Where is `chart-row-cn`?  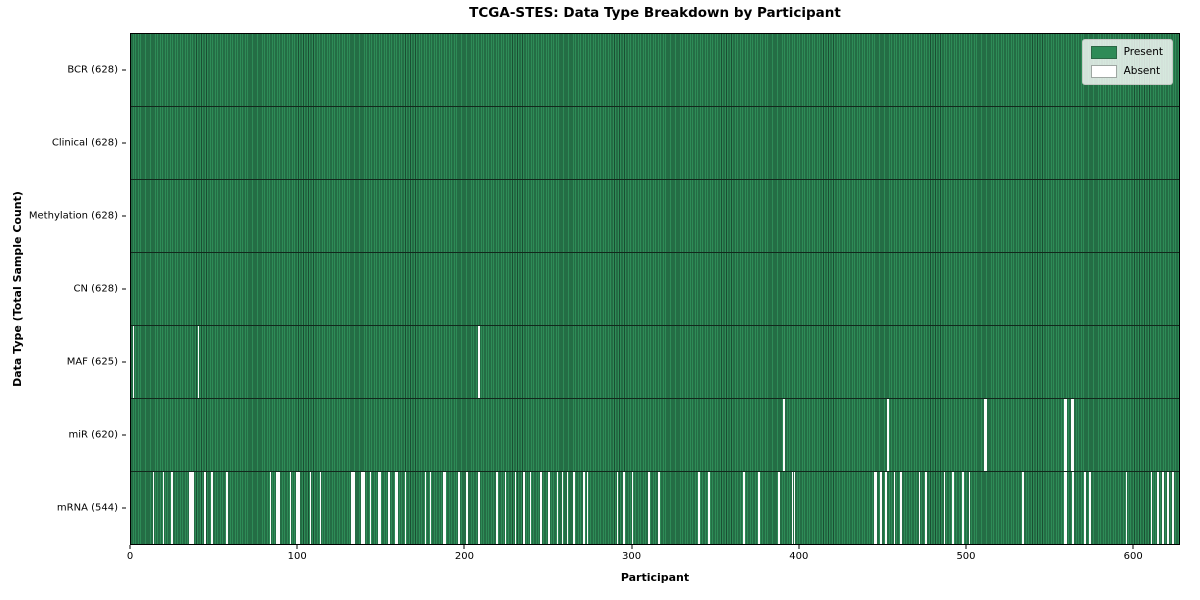 chart-row-cn is located at coordinates (655, 289).